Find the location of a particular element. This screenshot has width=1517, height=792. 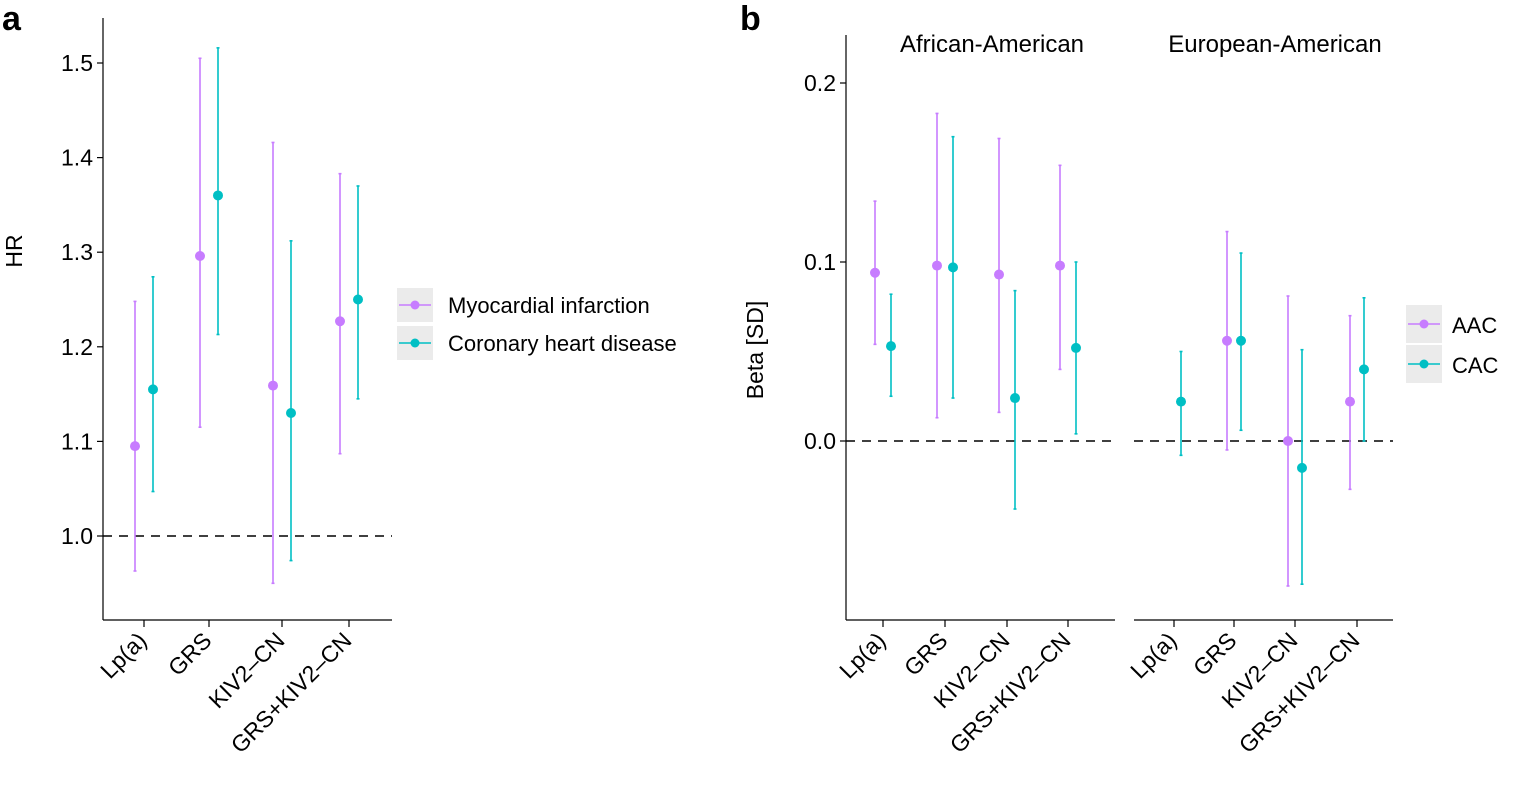

facet-title-european-american: European-American is located at coordinates (1274, 44).